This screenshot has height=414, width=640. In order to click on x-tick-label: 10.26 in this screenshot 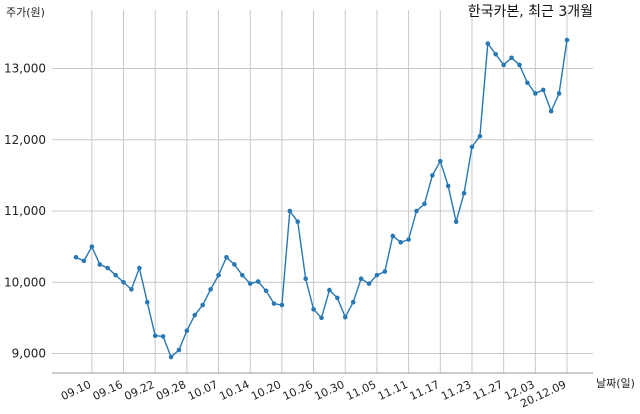, I will do `click(298, 390)`.